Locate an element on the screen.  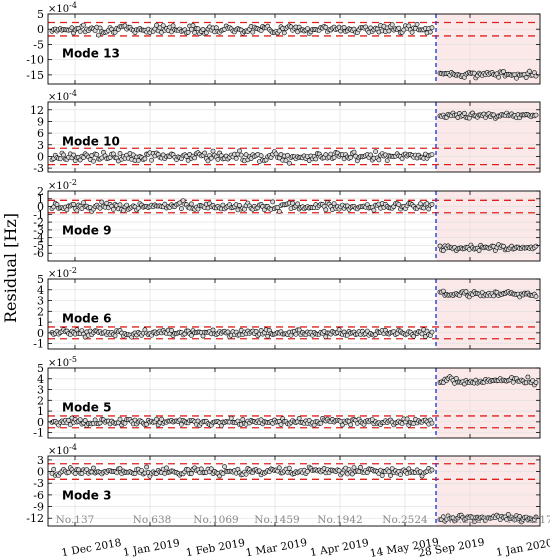
mode-label: Mode 3 is located at coordinates (86, 495).